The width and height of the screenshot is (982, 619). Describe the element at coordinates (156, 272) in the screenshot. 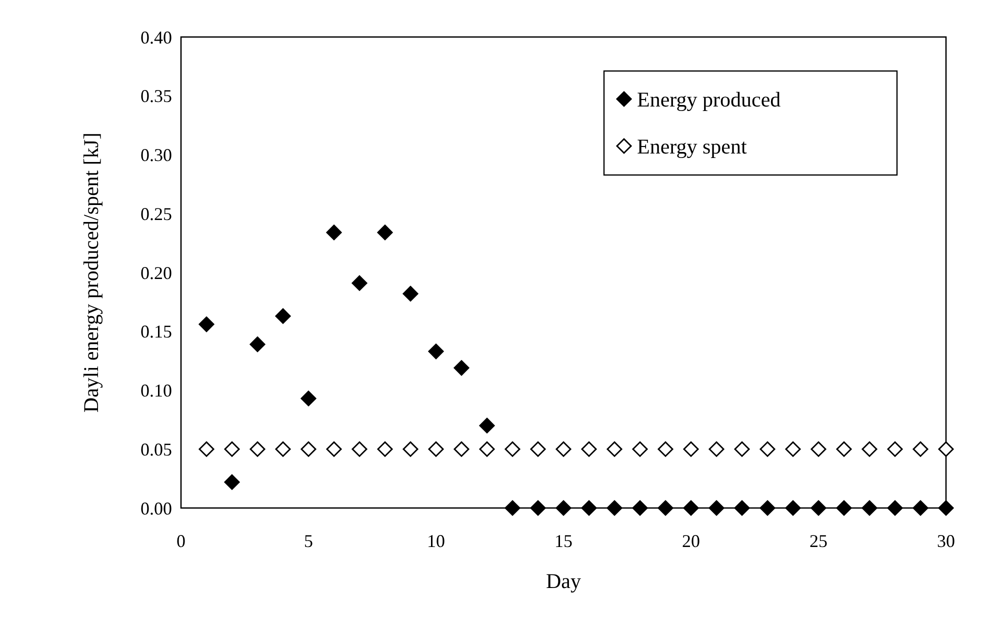

I see `y-tick-label: 0.20` at that location.